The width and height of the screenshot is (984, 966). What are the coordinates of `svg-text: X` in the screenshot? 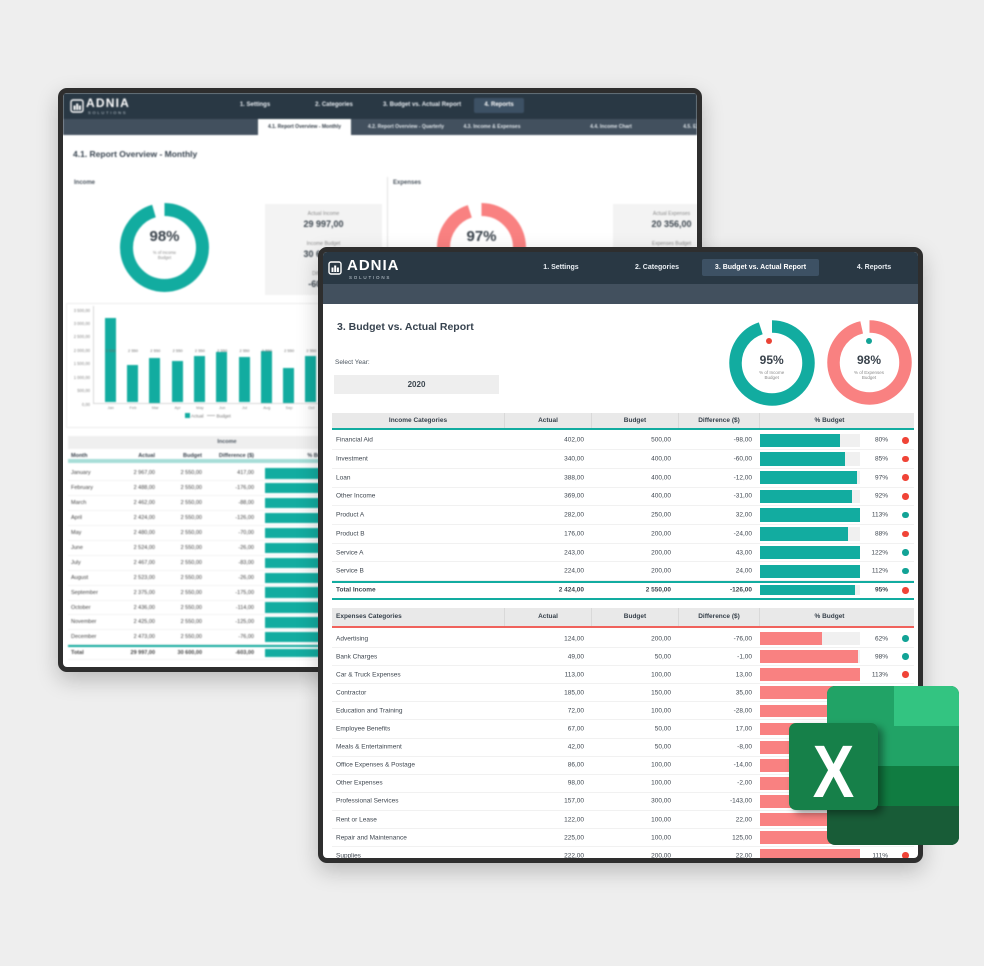 It's located at (833, 772).